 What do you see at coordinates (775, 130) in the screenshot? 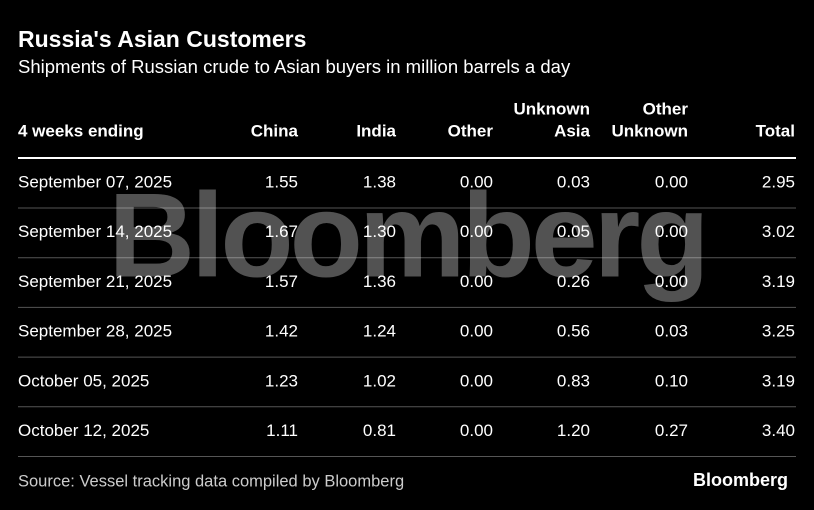
I see `column-header: Total` at bounding box center [775, 130].